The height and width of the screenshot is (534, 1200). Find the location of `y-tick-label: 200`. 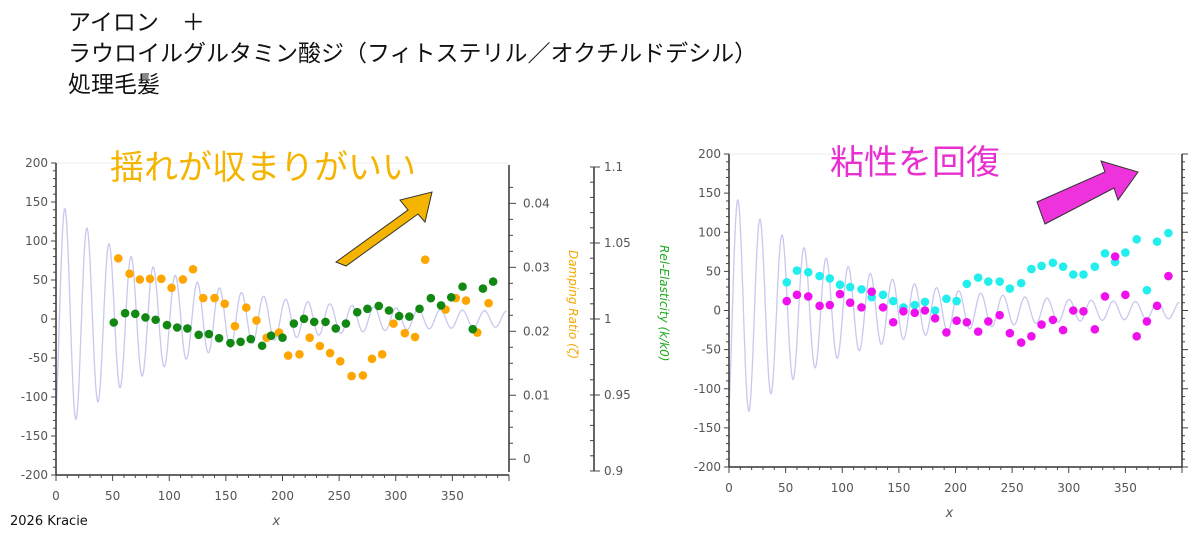

y-tick-label: 200 is located at coordinates (709, 154).